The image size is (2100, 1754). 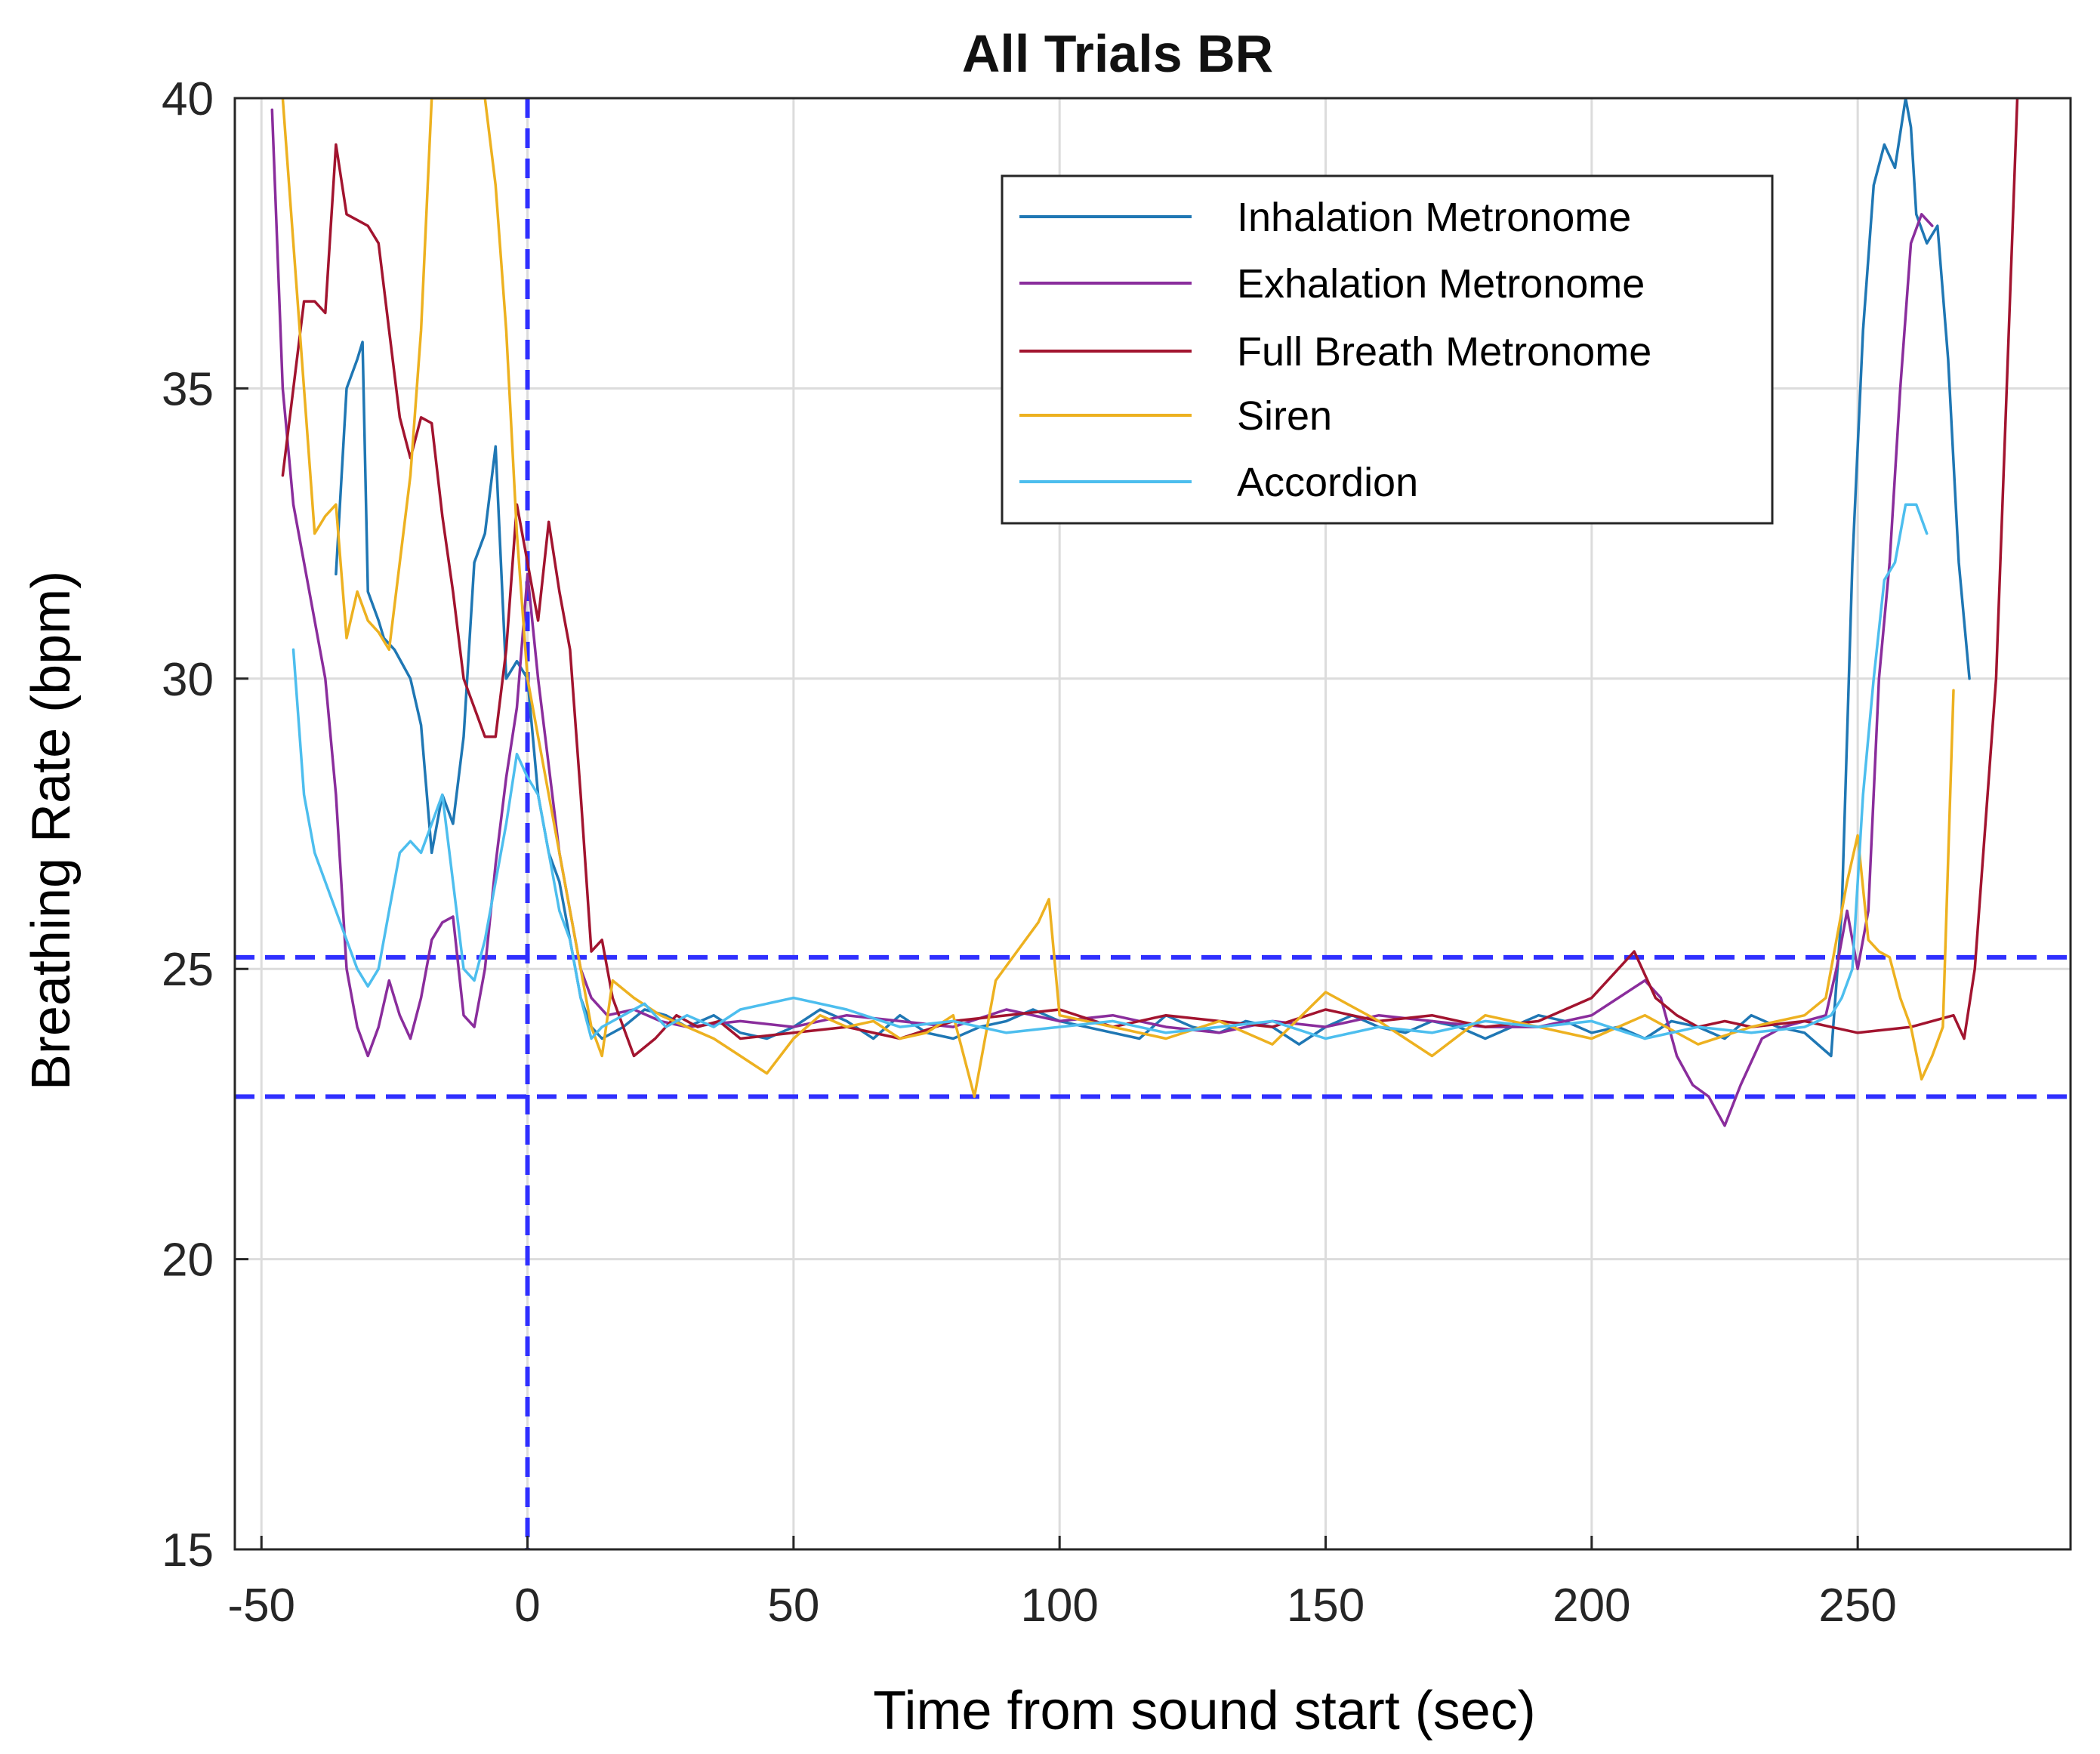 What do you see at coordinates (1441, 284) in the screenshot?
I see `legend-label-exhalation: Exhalation Metronome` at bounding box center [1441, 284].